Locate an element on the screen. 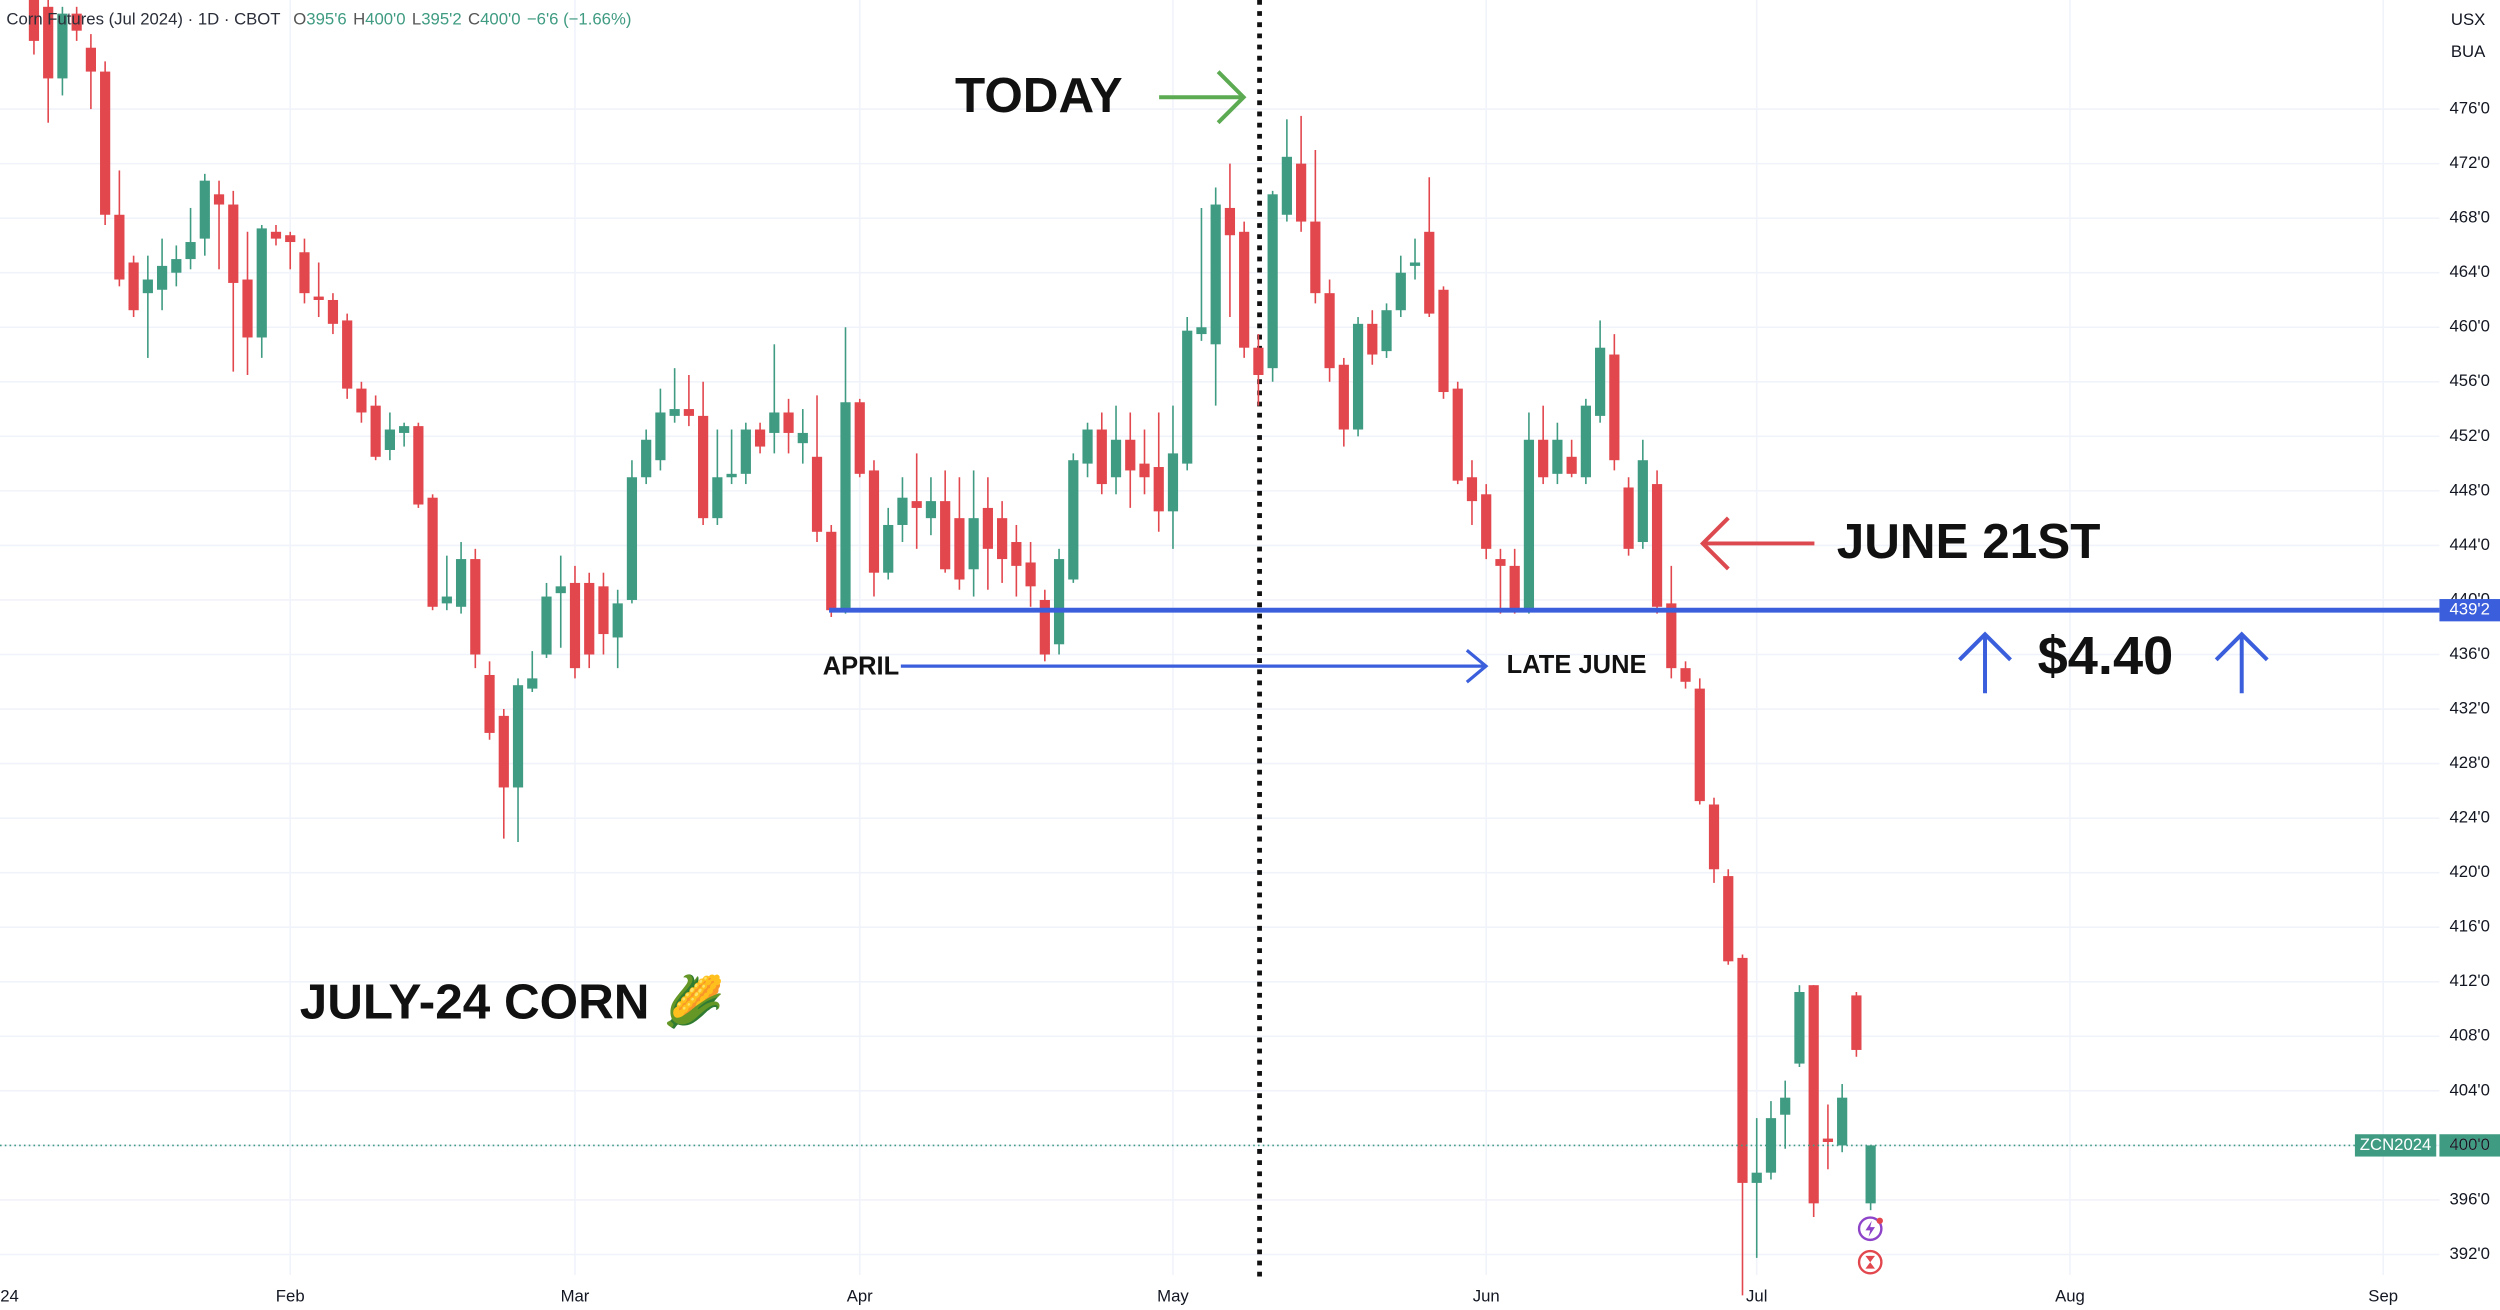 This screenshot has width=2500, height=1310. y-tick-label: 436'0 is located at coordinates (2470, 653).